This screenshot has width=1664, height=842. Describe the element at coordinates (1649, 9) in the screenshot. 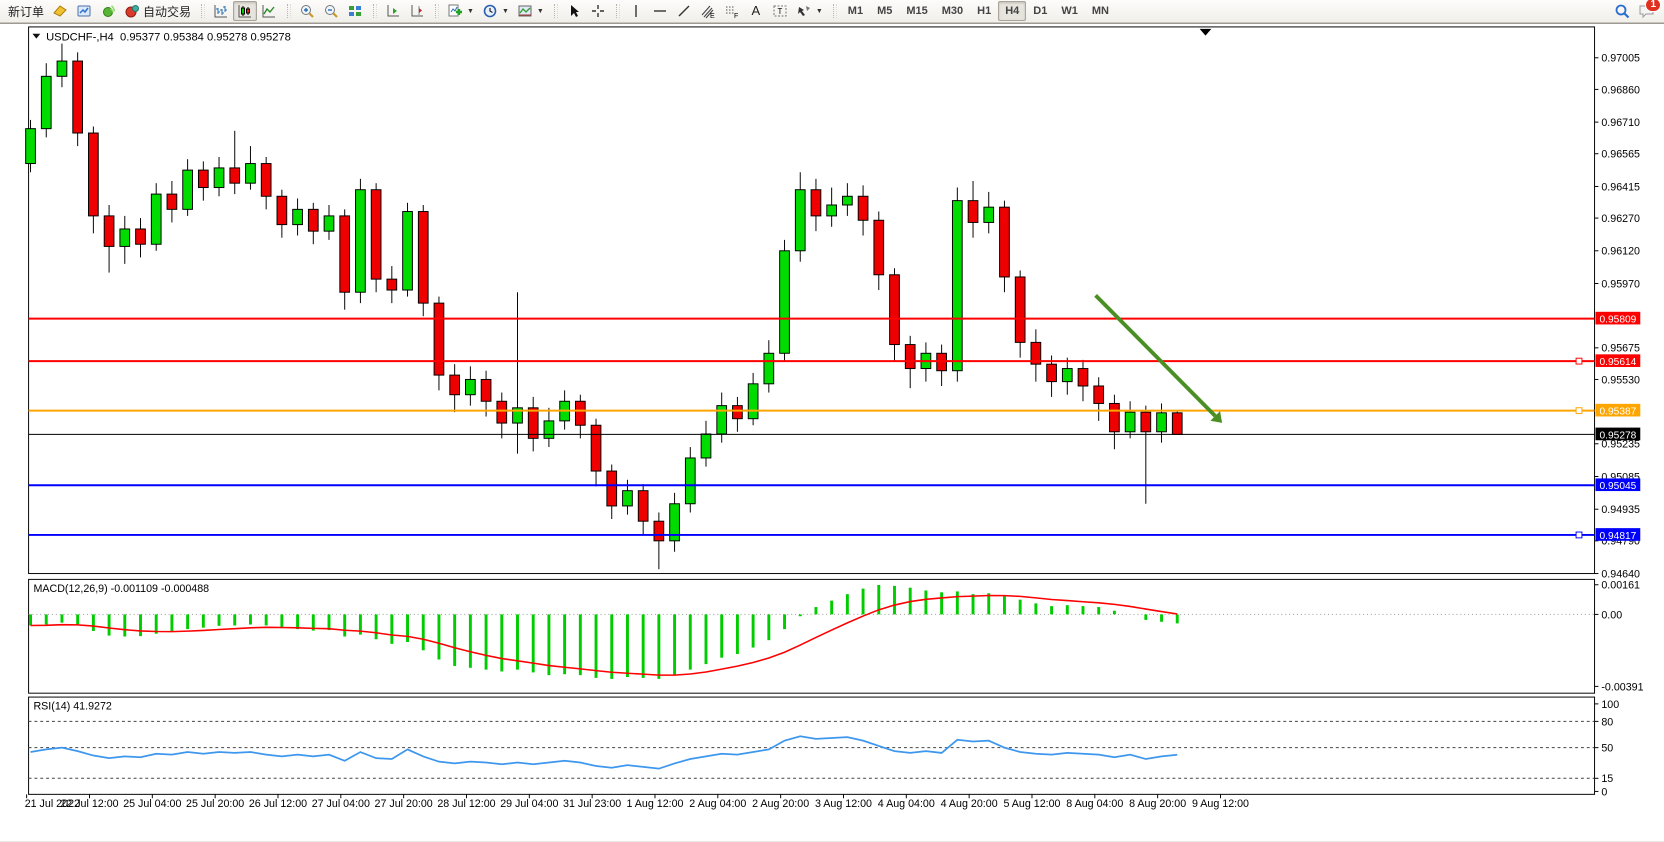

I see `chat-icon: 1` at that location.